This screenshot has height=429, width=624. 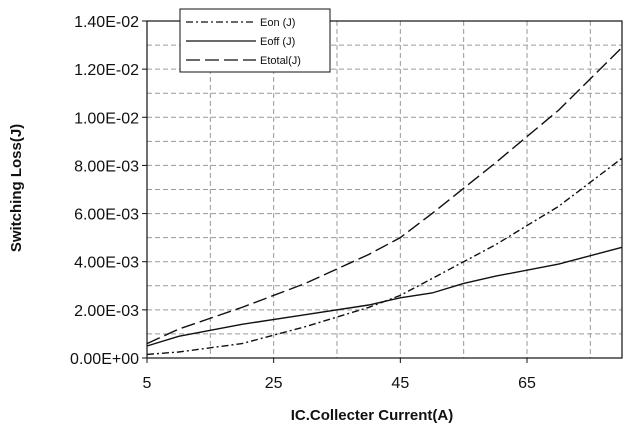 I want to click on y-tick-label: 0.00E+00, so click(x=104, y=359).